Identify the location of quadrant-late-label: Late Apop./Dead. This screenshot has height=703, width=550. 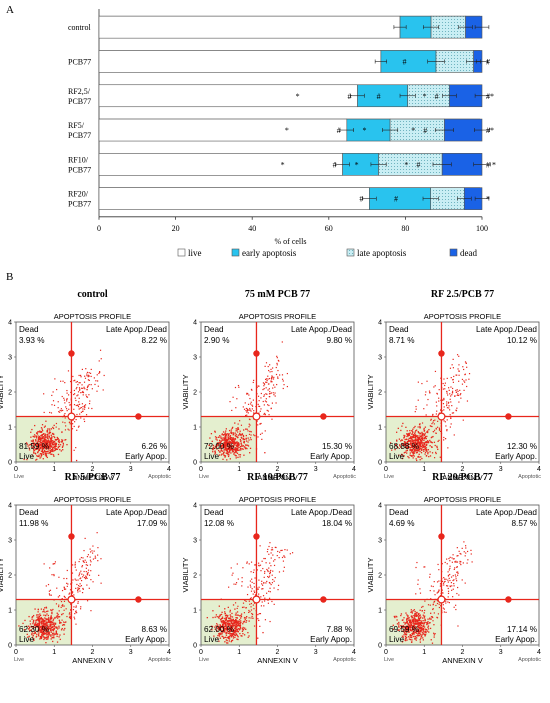
(136, 329).